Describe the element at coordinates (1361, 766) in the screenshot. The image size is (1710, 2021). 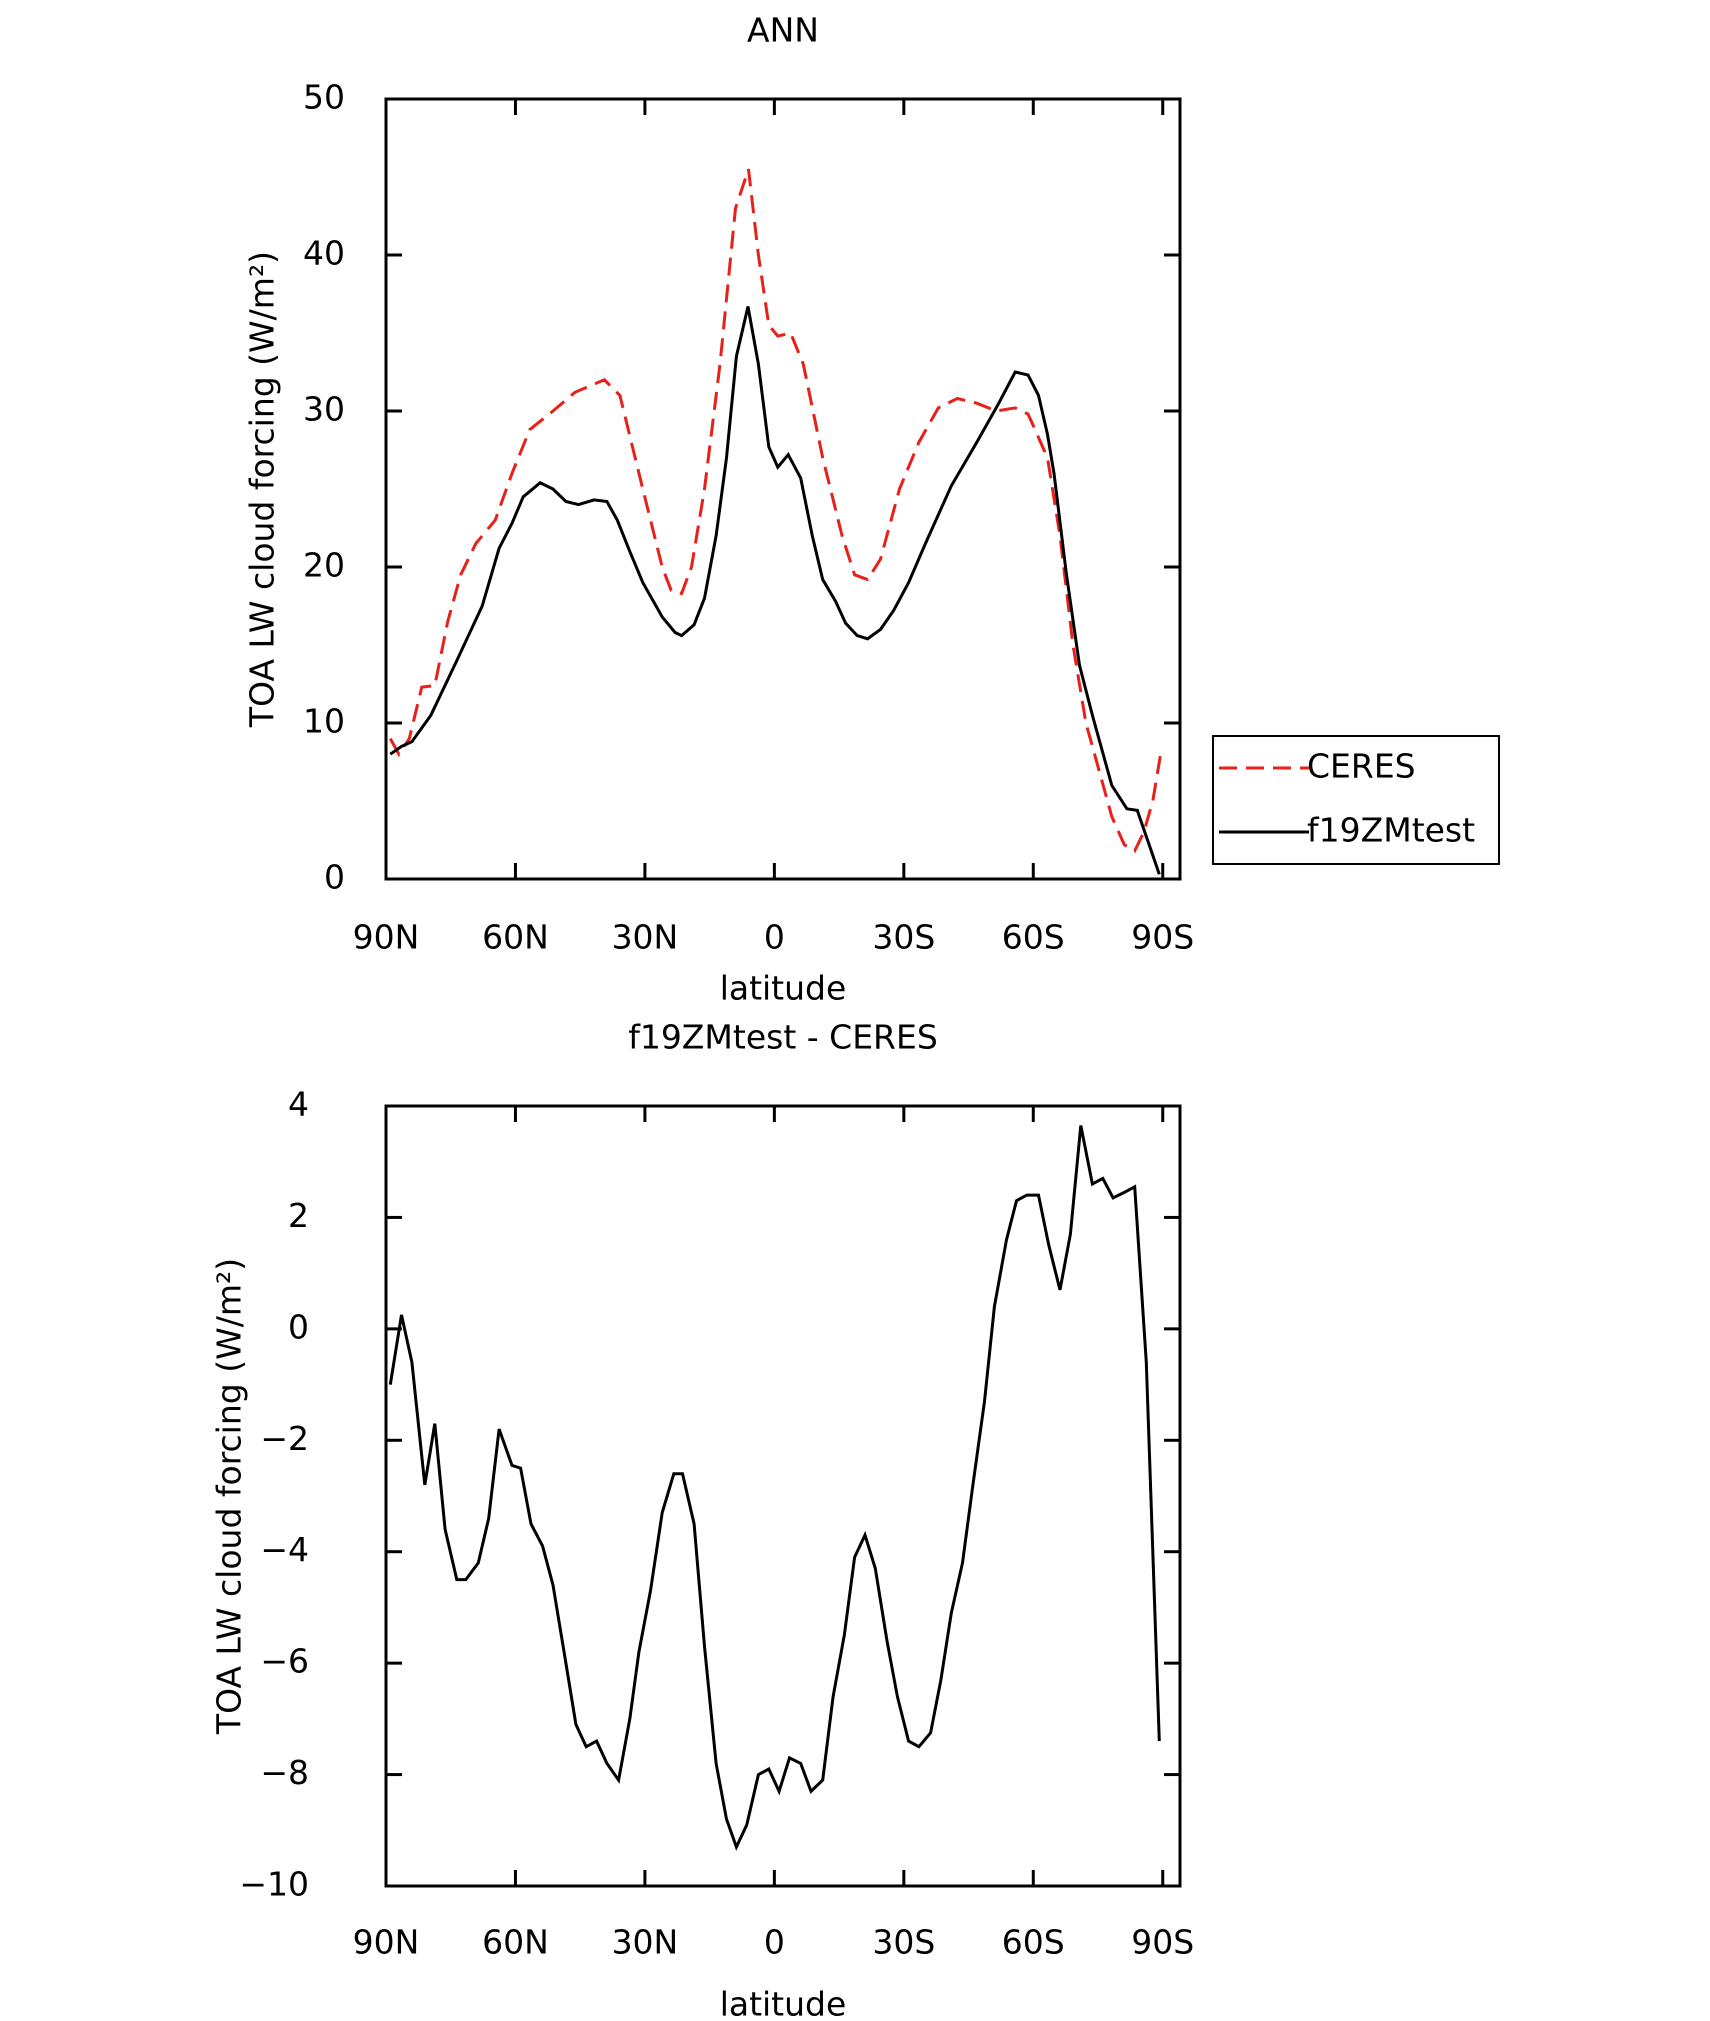
I see `legend-label: CERES` at that location.